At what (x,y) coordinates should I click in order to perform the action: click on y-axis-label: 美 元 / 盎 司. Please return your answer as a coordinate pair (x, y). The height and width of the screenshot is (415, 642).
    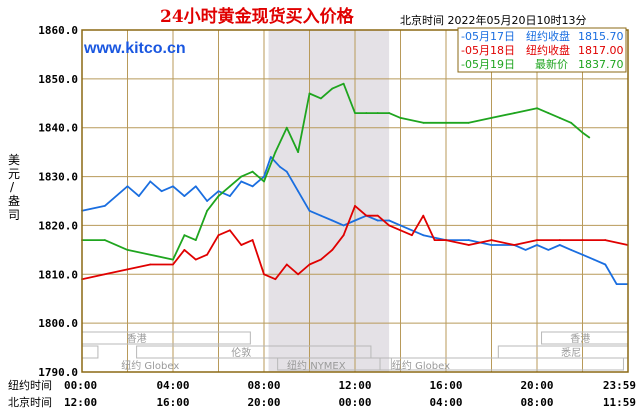
    Looking at the image, I should click on (14, 187).